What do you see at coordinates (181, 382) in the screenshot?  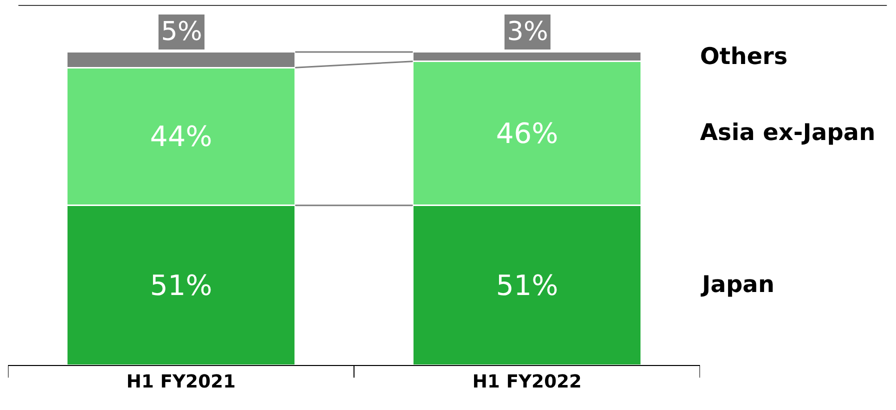 I see `x-tick-label: H1 FY2021` at bounding box center [181, 382].